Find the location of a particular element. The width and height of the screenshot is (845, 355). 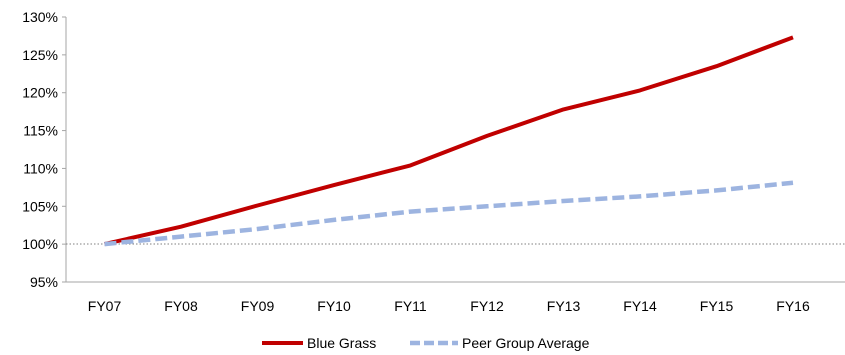

legend: Blue Grass Peer Group Average is located at coordinates (426, 343).